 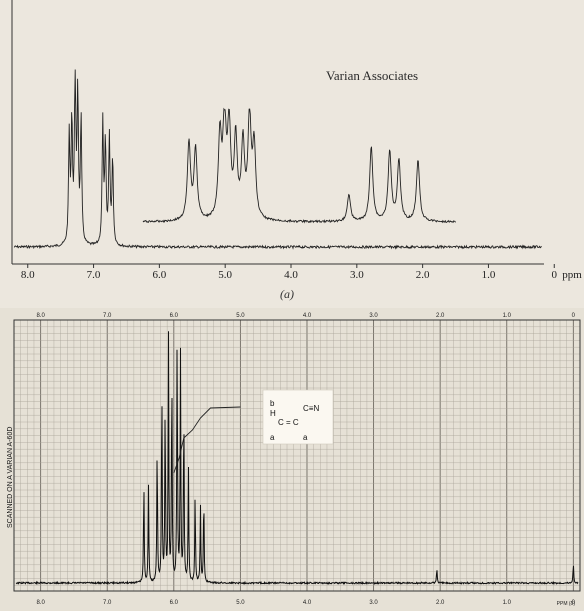 What do you see at coordinates (307, 316) in the screenshot?
I see `top-scale-tick-label: 4.0` at bounding box center [307, 316].